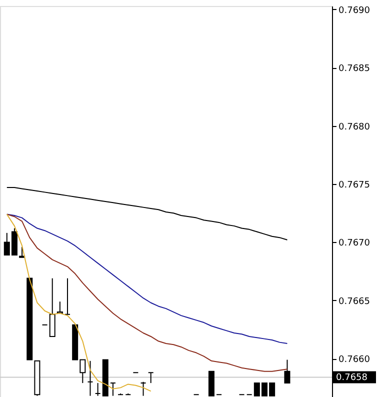 This screenshot has width=381, height=397. What do you see at coordinates (354, 243) in the screenshot?
I see `y-tick-label: 0.7670` at bounding box center [354, 243].